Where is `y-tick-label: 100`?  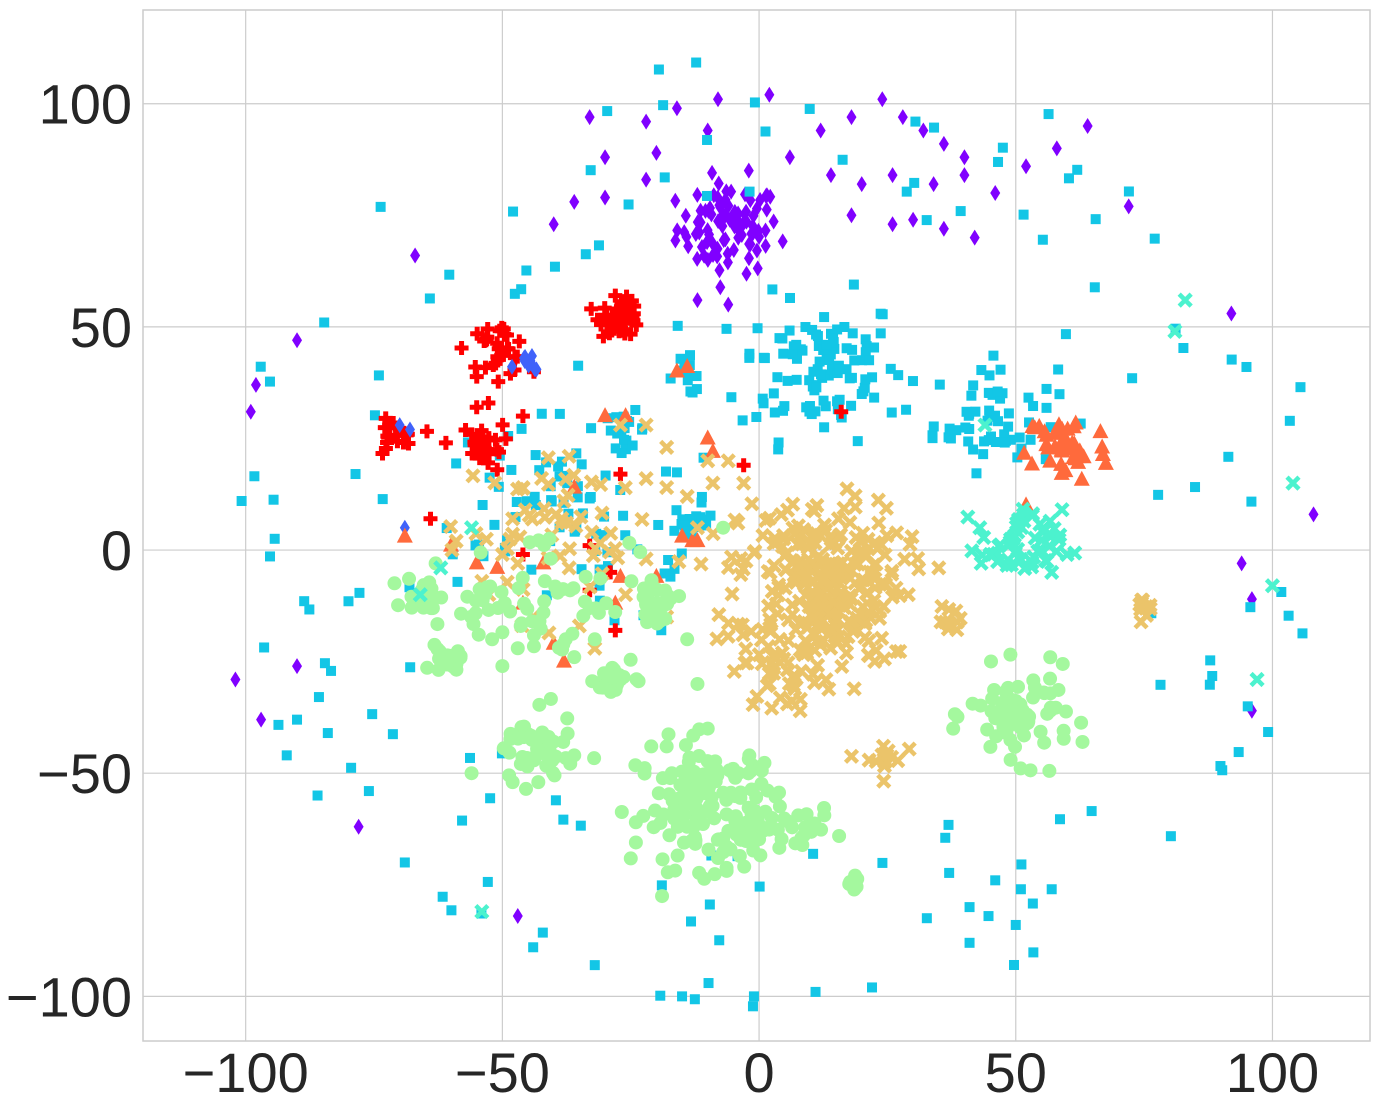 y-tick-label: 100 is located at coordinates (85, 104).